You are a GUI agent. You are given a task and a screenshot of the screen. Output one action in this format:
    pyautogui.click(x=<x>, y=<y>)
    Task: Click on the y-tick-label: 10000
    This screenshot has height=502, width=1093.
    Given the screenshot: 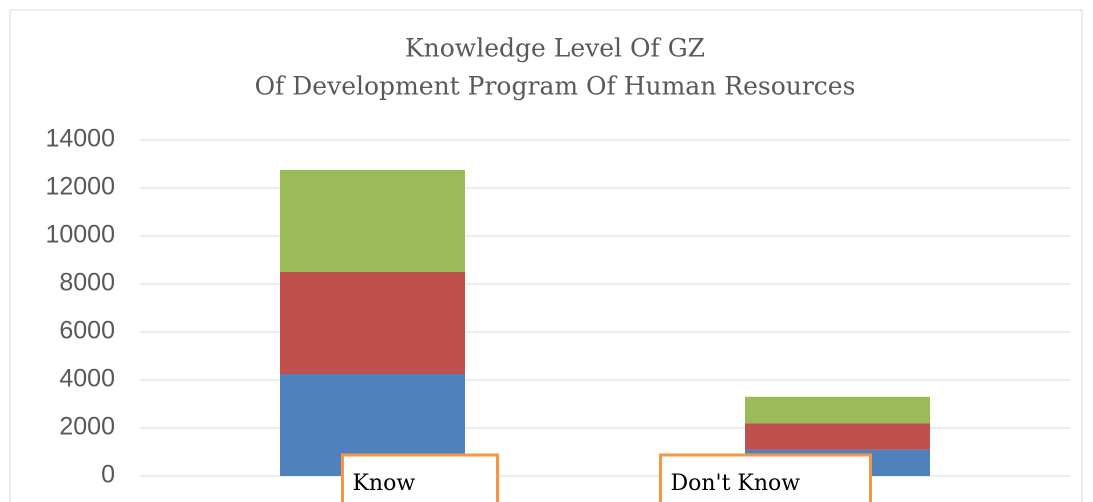 What is the action you would take?
    pyautogui.click(x=80, y=235)
    